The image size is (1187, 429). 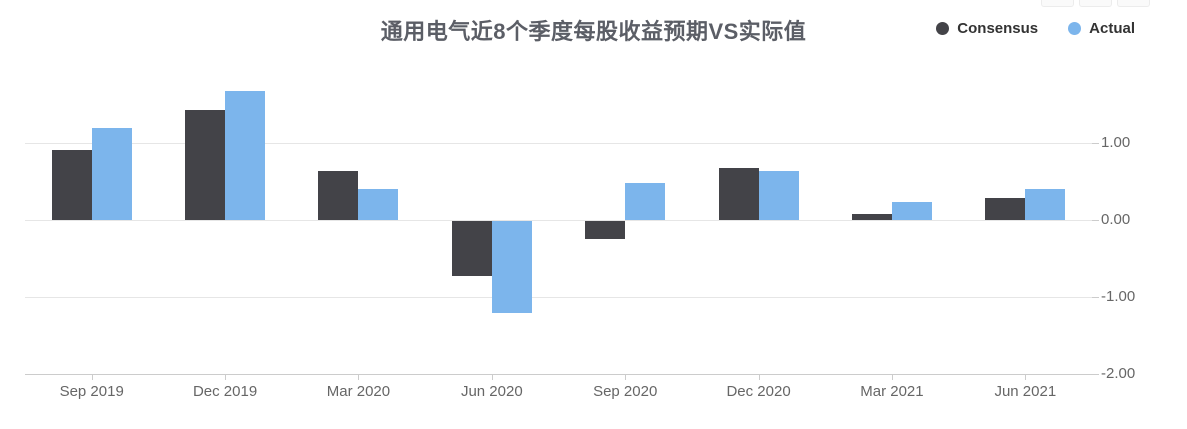 What do you see at coordinates (593, 31) in the screenshot?
I see `chart-title: 通用电气近8个季度每股收益预期VS实际值` at bounding box center [593, 31].